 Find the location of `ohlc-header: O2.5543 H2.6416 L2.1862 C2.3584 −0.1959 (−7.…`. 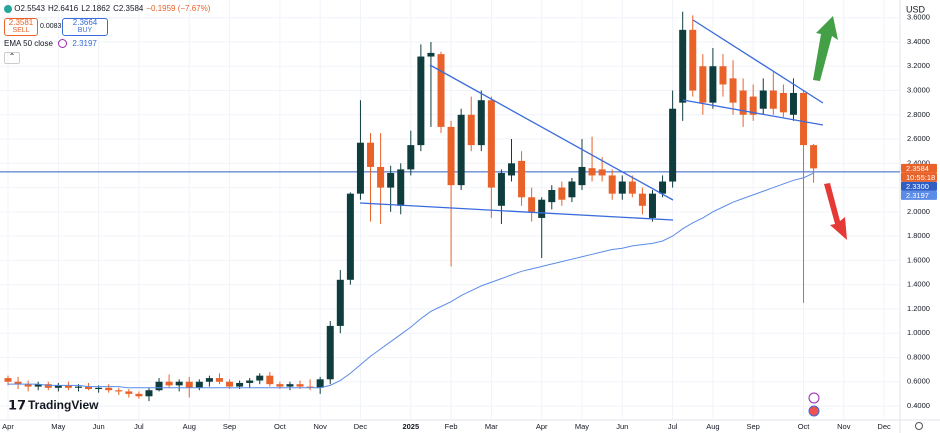

ohlc-header: O2.5543 H2.6416 L2.1862 C2.3584 −0.1959 (−7.… is located at coordinates (108, 8).